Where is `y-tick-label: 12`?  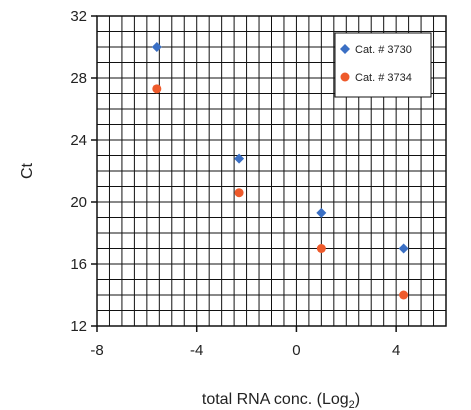 y-tick-label: 12 is located at coordinates (78, 326).